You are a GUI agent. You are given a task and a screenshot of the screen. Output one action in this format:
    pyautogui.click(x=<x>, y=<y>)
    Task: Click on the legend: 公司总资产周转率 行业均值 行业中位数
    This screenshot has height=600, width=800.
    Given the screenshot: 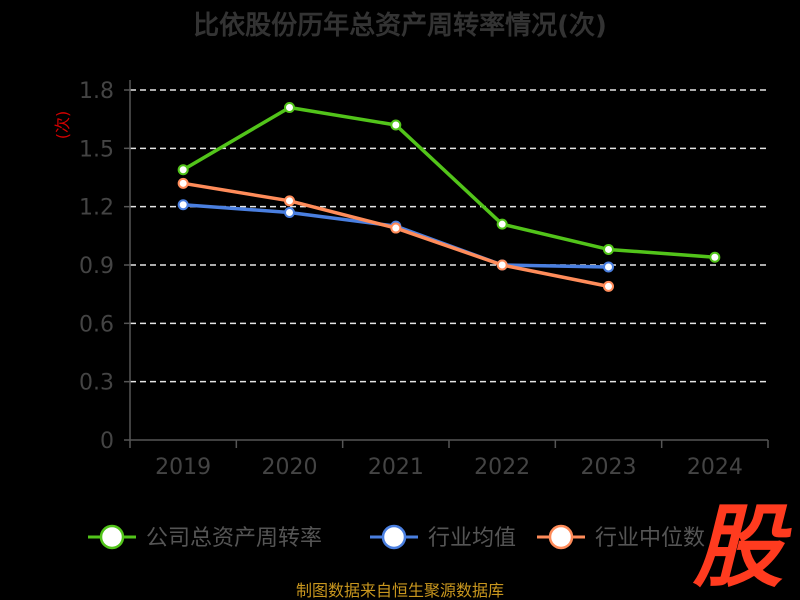 What is the action you would take?
    pyautogui.click(x=396, y=537)
    